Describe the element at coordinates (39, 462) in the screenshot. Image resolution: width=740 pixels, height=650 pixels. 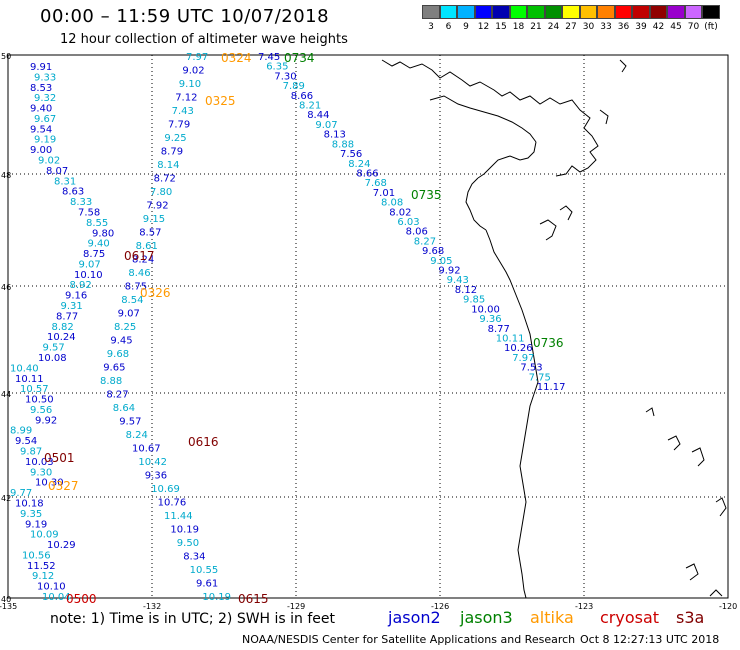
I see `value-label: 10.03` at that location.